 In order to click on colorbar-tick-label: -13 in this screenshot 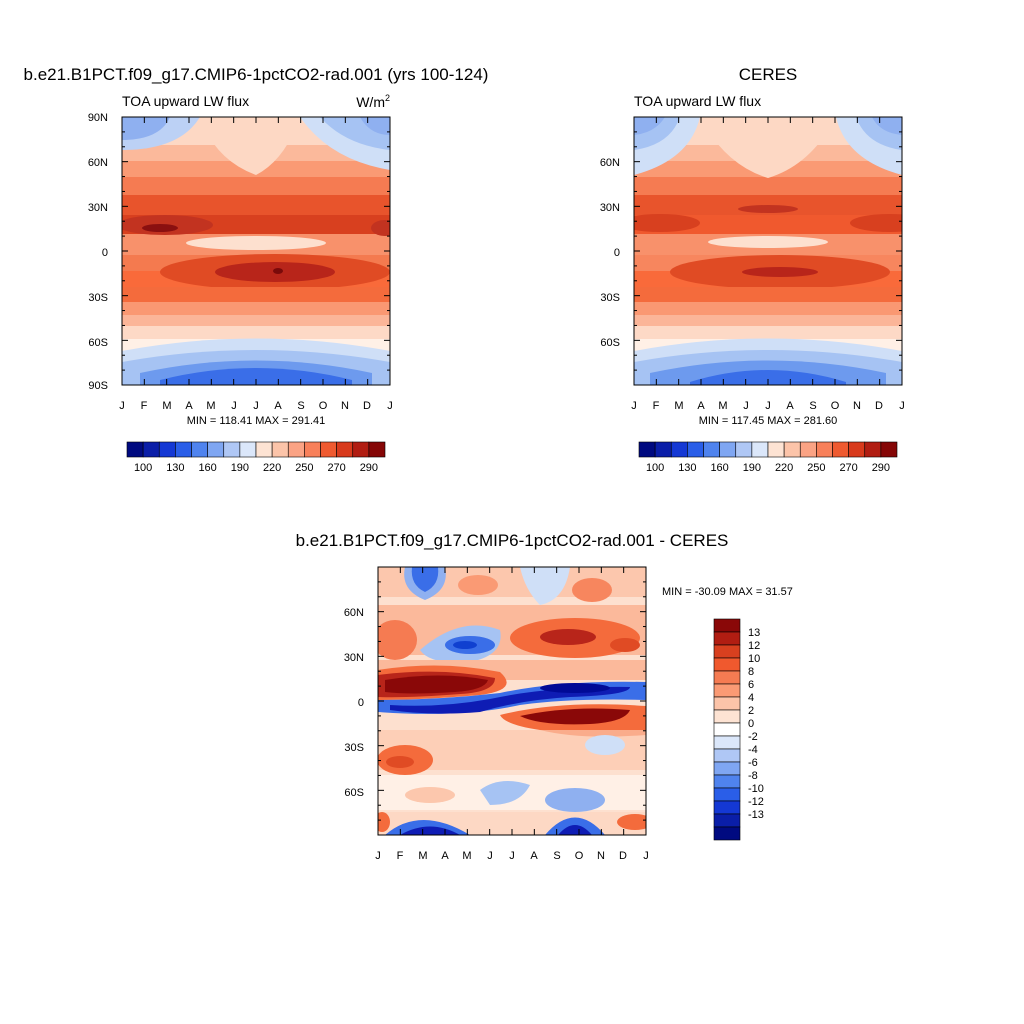, I will do `click(756, 815)`.